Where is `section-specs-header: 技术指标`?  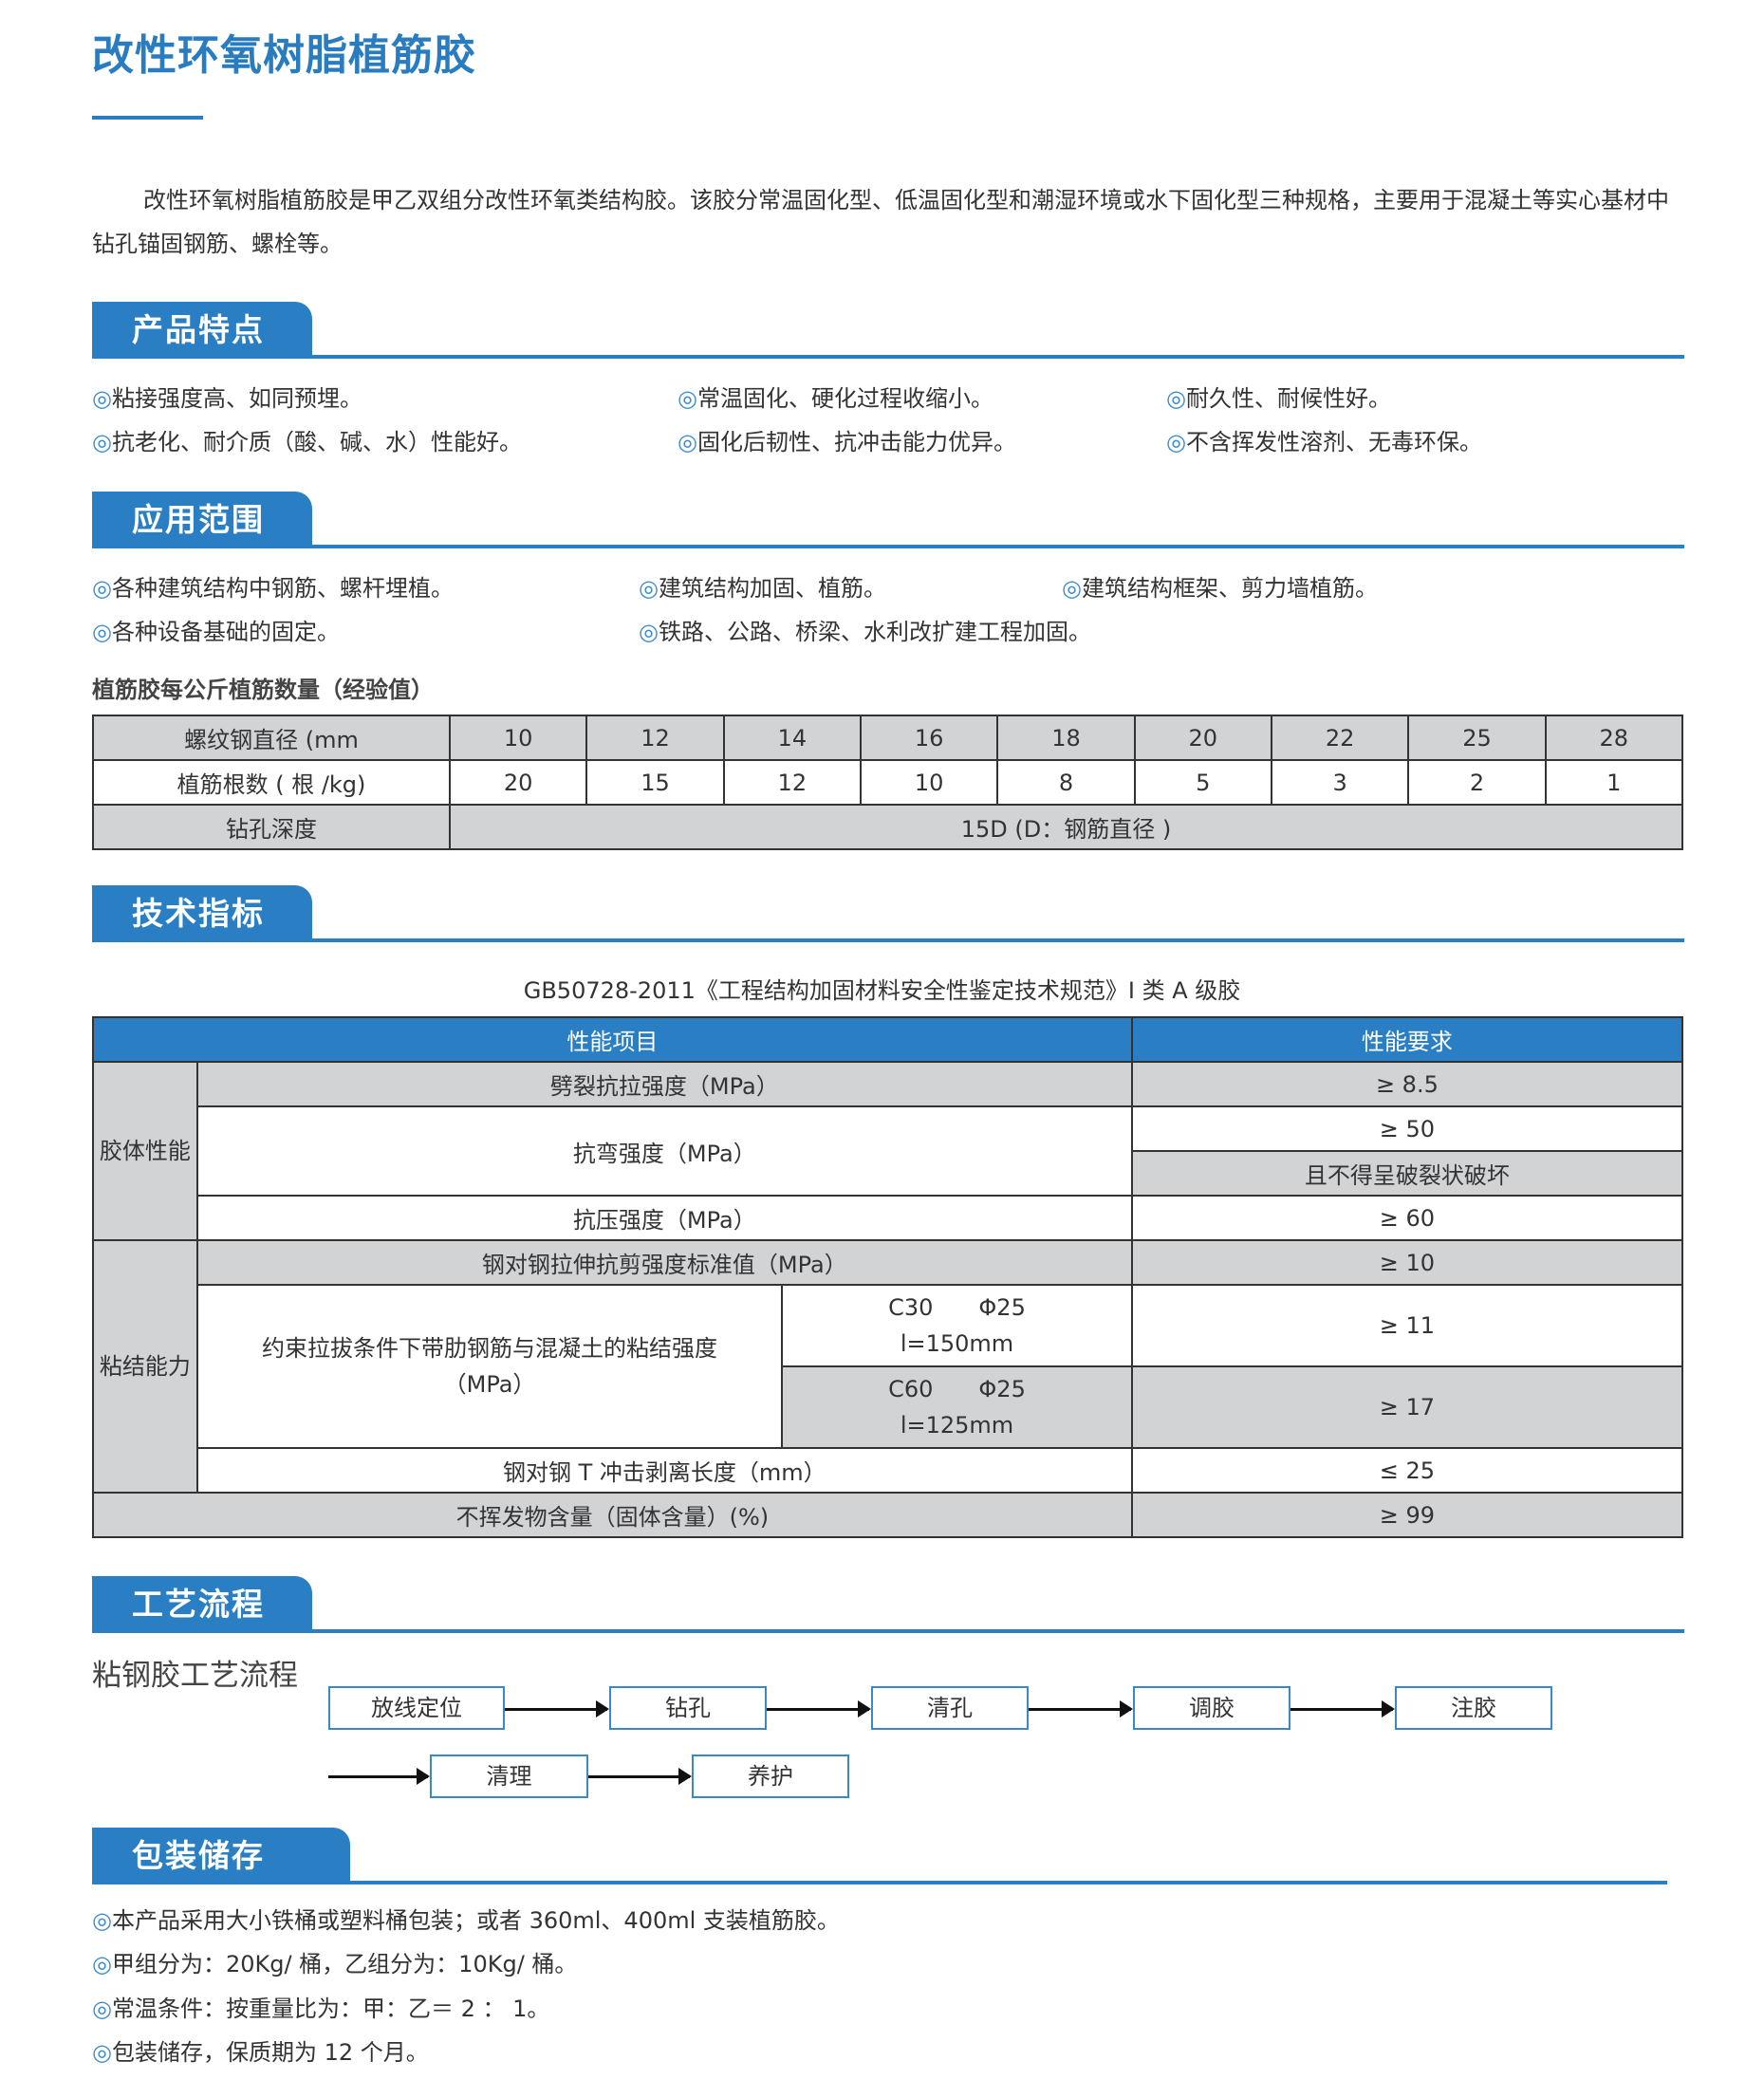
section-specs-header: 技术指标 is located at coordinates (888, 914).